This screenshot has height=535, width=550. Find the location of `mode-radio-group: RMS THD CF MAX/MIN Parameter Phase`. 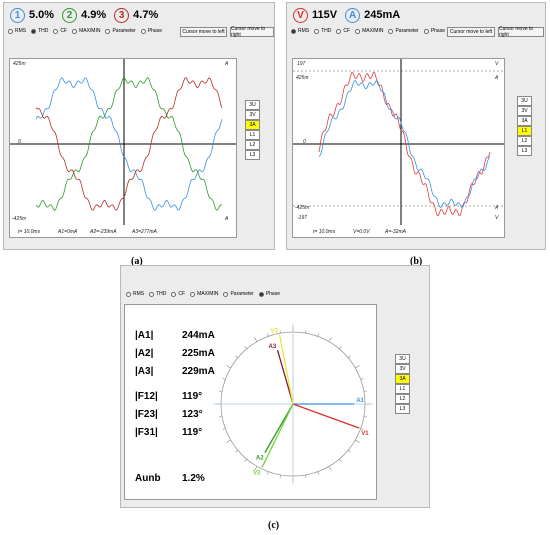

mode-radio-group: RMS THD CF MAX/MIN Parameter Phase is located at coordinates (370, 31).